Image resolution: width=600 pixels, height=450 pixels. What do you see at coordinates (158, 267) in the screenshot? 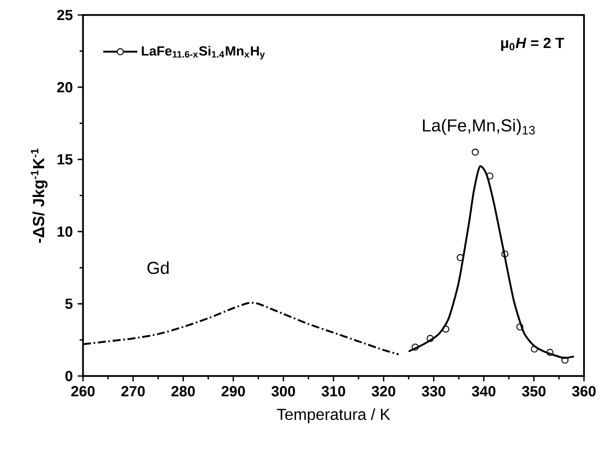
I see `annotation: Gd` at bounding box center [158, 267].